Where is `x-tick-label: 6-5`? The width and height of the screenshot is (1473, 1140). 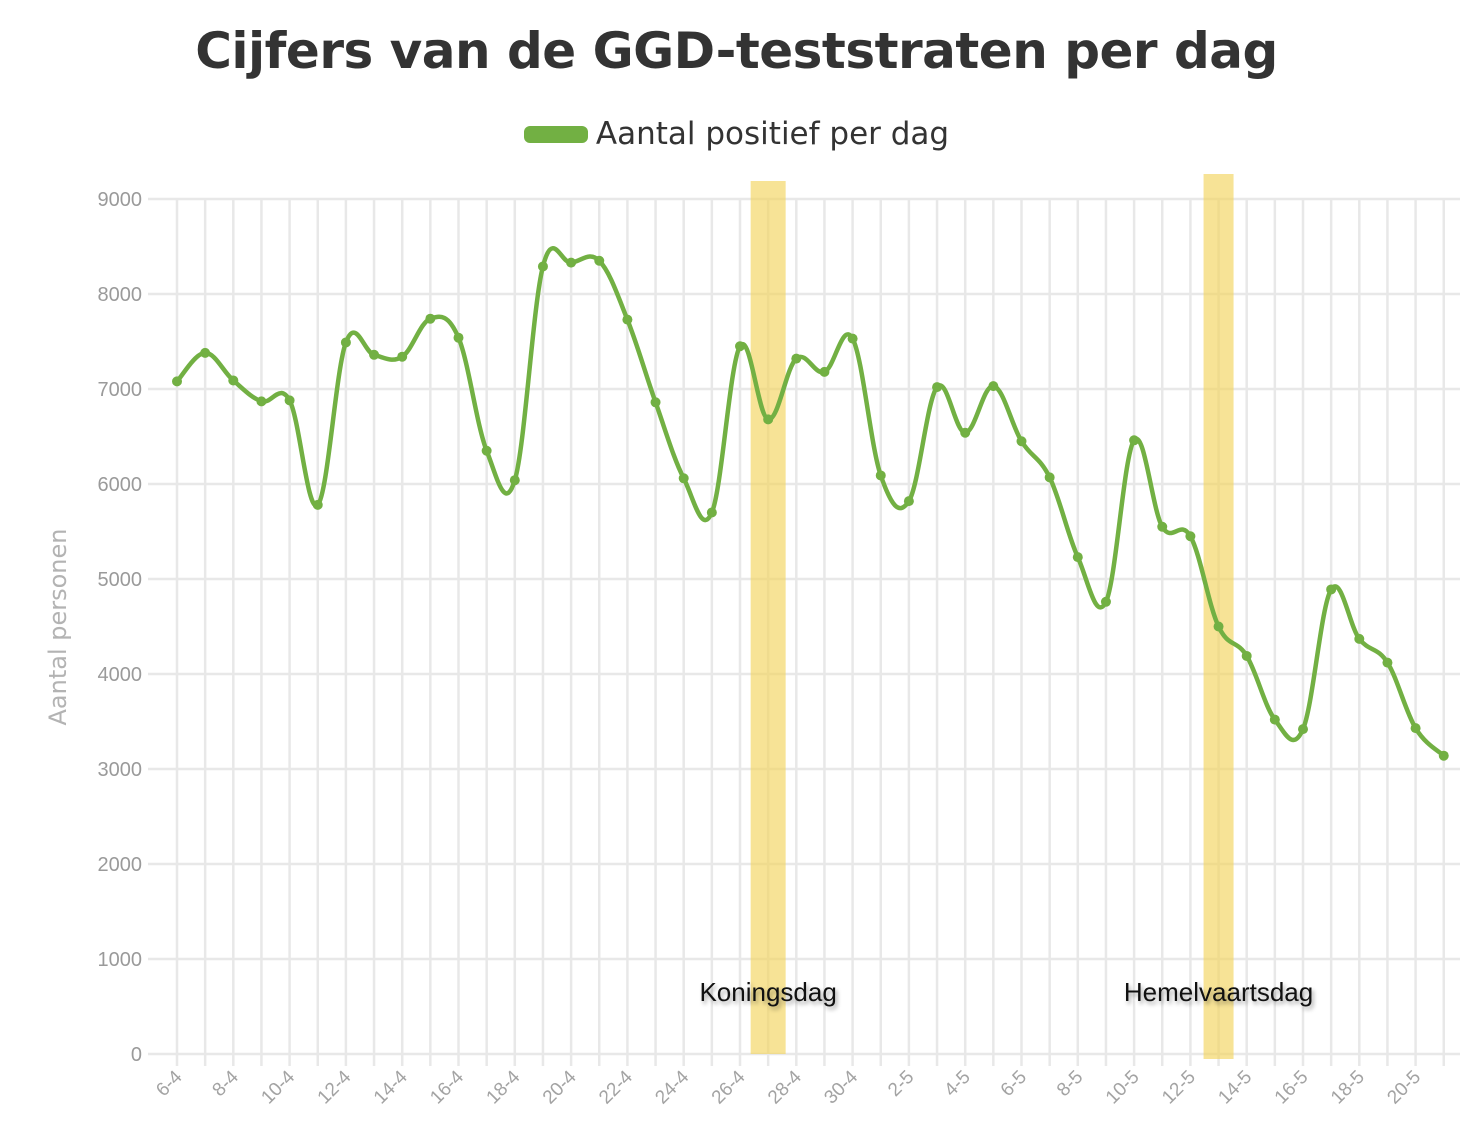 x-tick-label: 6-5 is located at coordinates (1014, 1084).